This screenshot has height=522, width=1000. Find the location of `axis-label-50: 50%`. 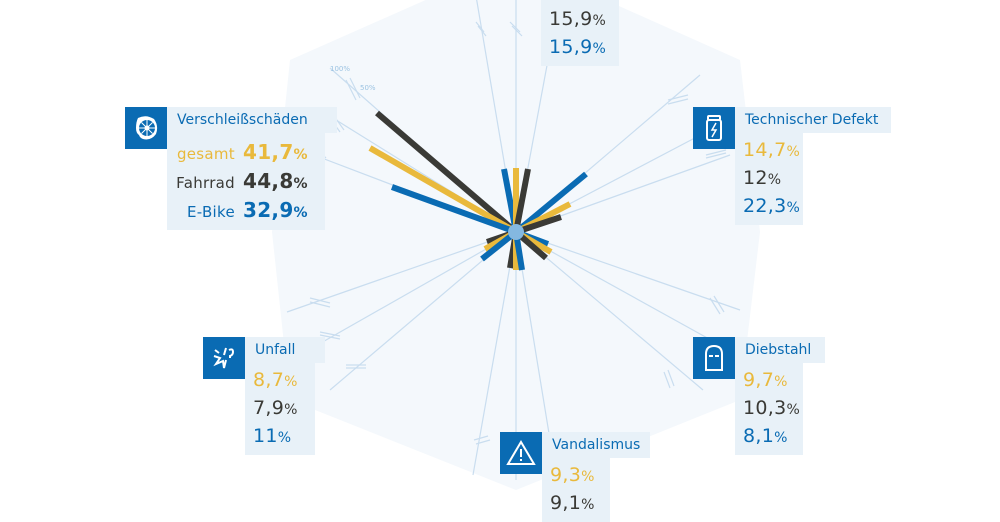

axis-label-50: 50% is located at coordinates (368, 88).